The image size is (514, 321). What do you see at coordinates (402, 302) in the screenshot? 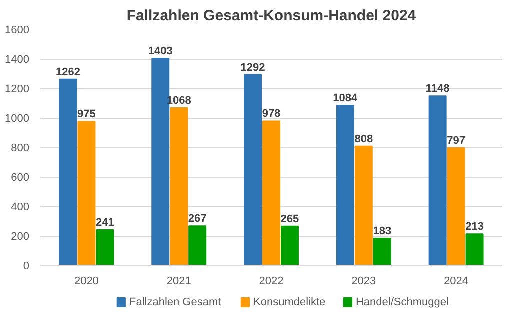
I see `legend-label: Handel/Schmuggel` at bounding box center [402, 302].